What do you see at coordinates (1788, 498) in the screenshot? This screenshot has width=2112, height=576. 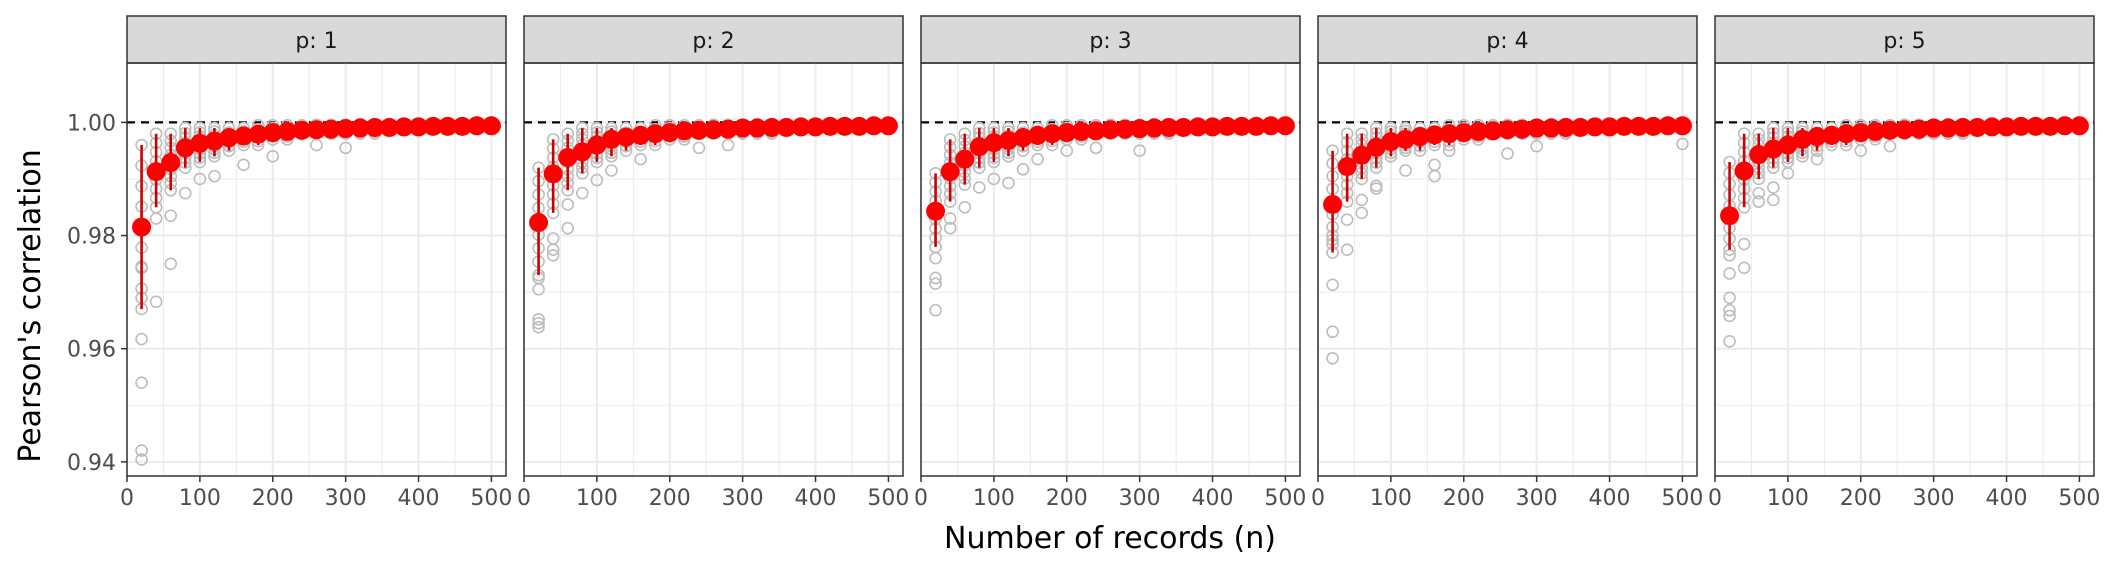 I see `x-tick-label: 100` at bounding box center [1788, 498].